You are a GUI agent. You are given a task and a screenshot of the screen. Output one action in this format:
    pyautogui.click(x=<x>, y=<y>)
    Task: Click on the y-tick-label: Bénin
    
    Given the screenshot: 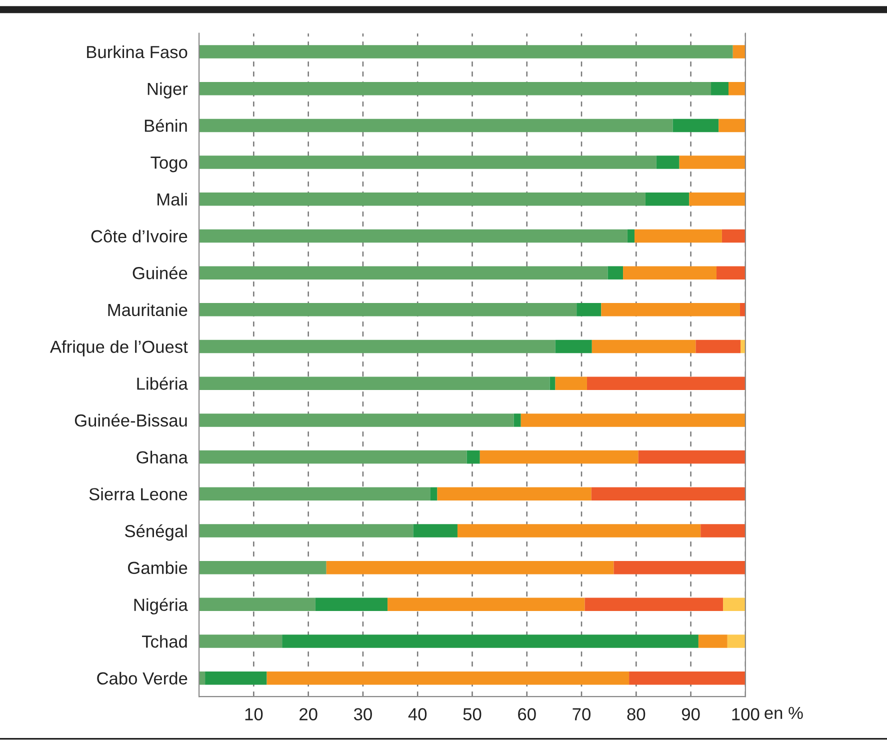 What is the action you would take?
    pyautogui.click(x=165, y=125)
    